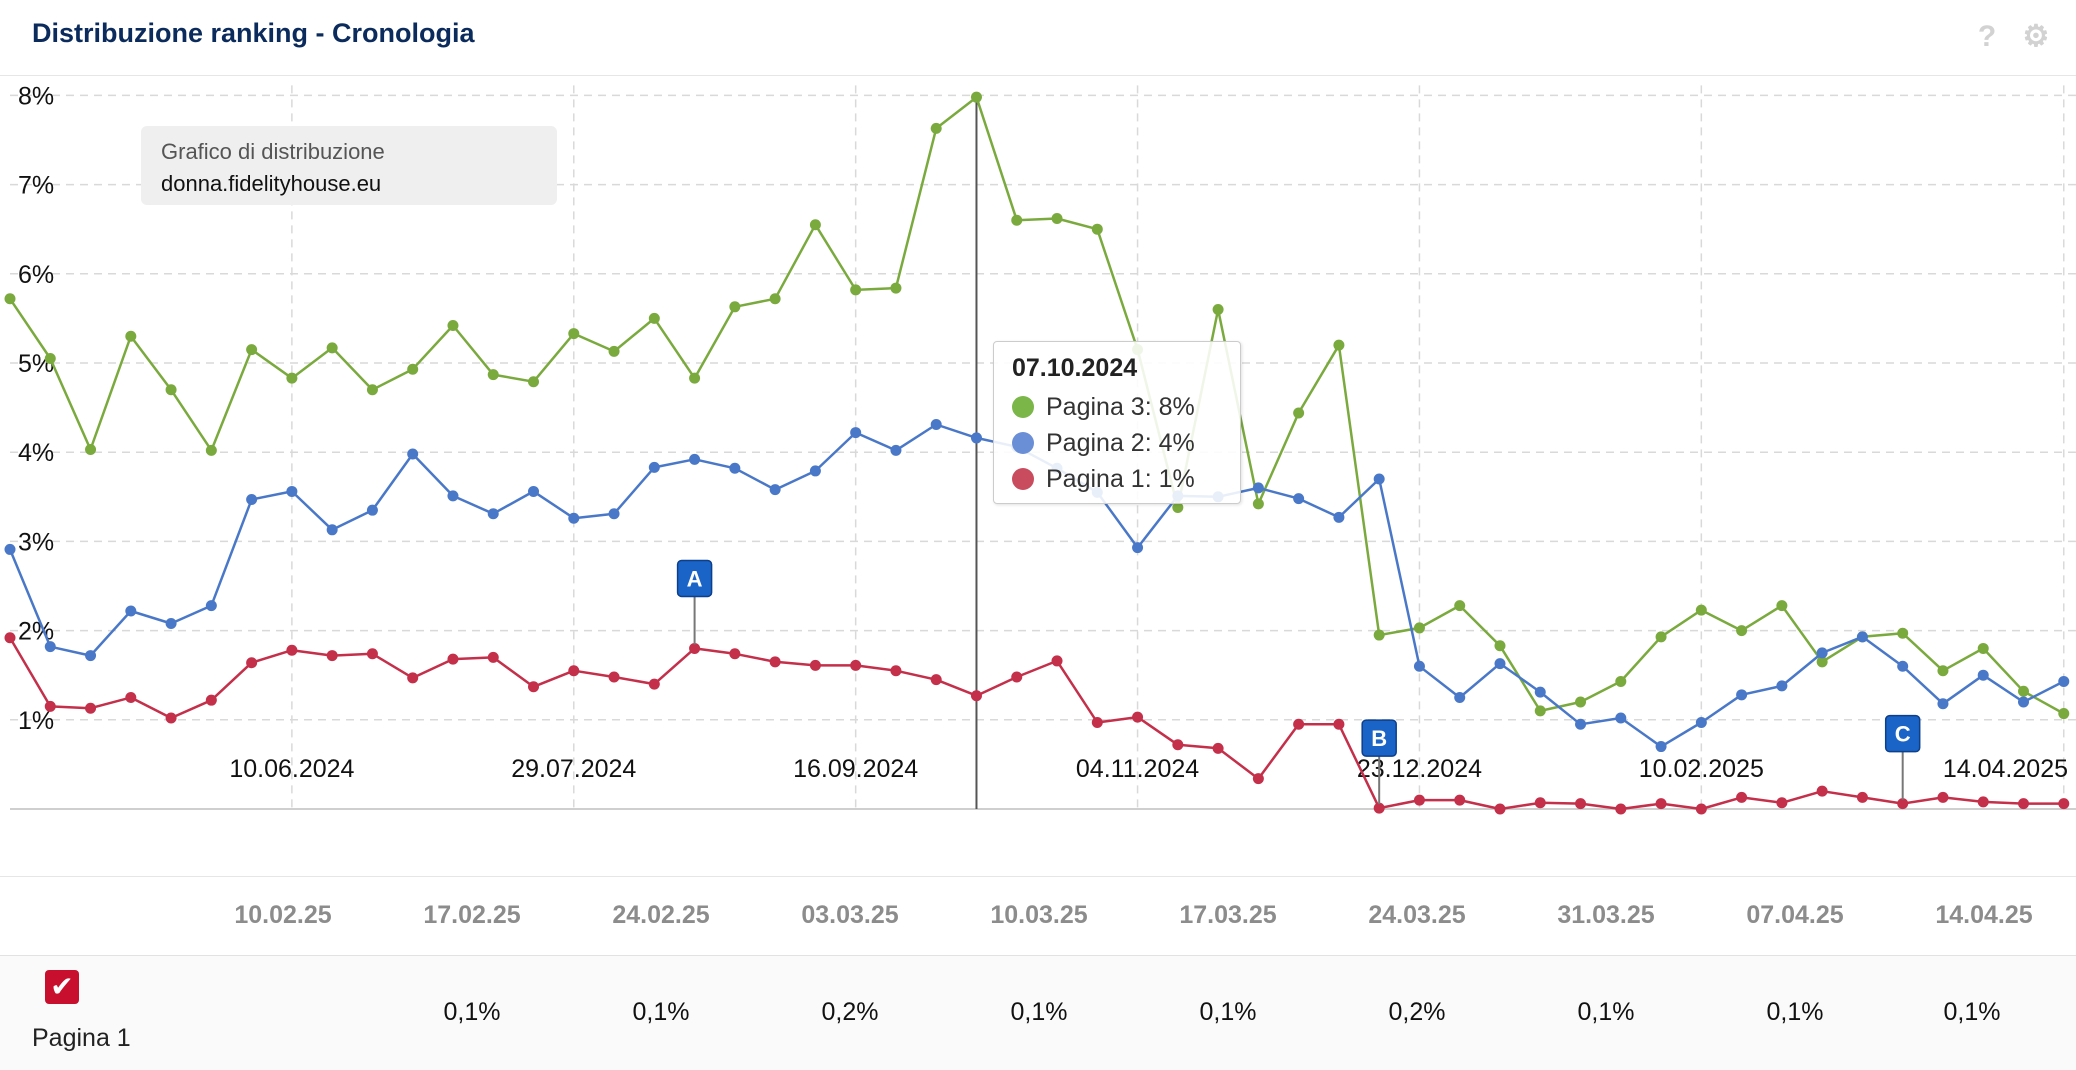  I want to click on x-tick-label: 29.07.2024, so click(573, 769).